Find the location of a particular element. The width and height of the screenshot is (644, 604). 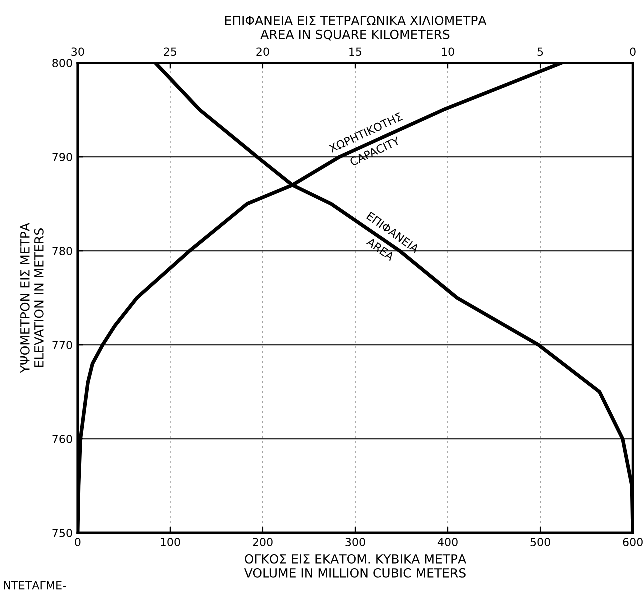

x2-tick-label: 15 is located at coordinates (356, 52).